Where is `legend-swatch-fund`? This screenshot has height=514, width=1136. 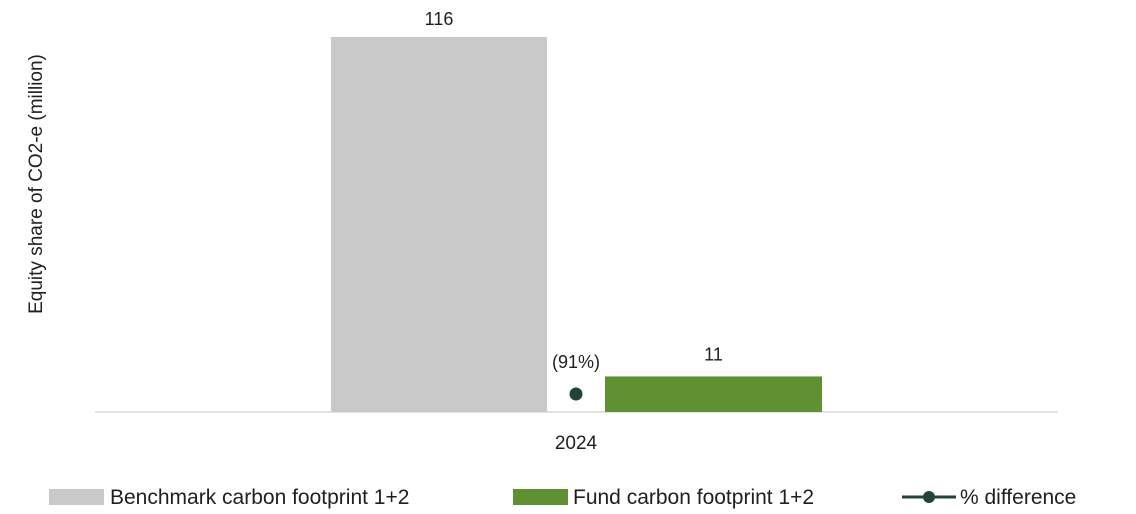
legend-swatch-fund is located at coordinates (540, 497).